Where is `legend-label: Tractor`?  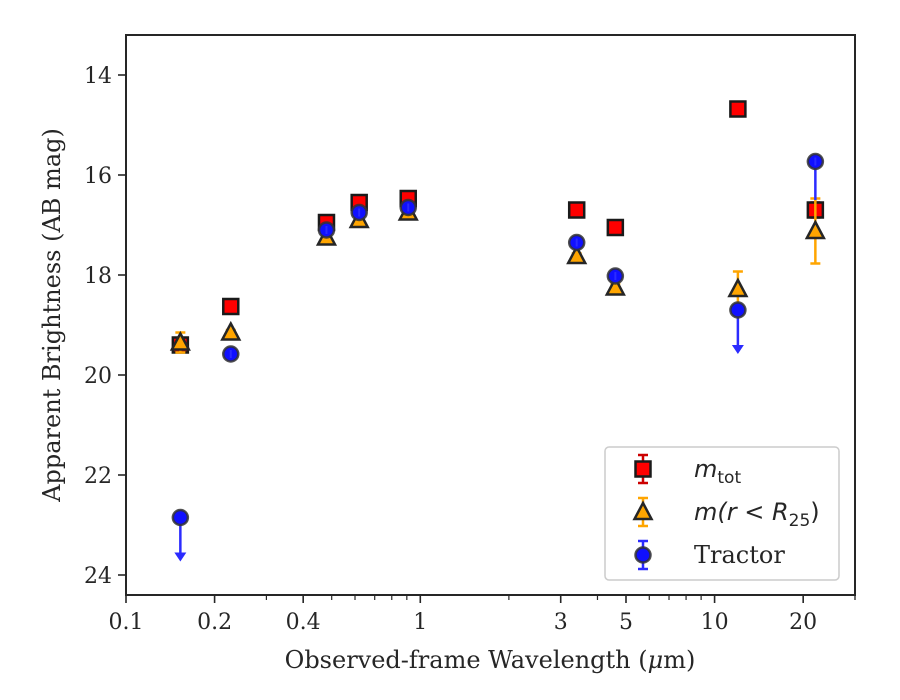
legend-label: Tractor is located at coordinates (739, 555).